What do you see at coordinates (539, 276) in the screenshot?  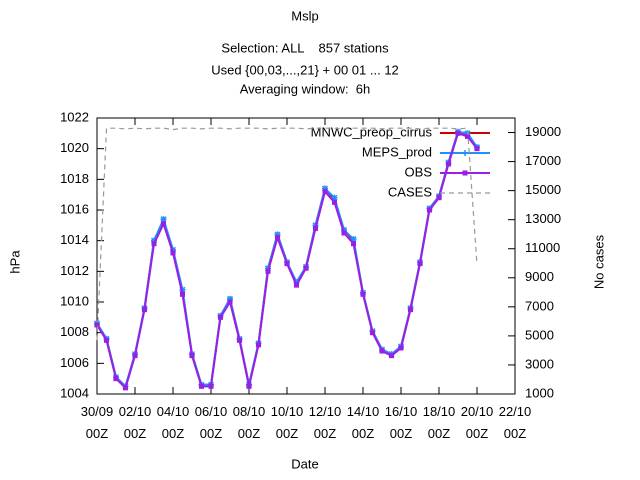 I see `y2-tick-label: 9000` at bounding box center [539, 276].